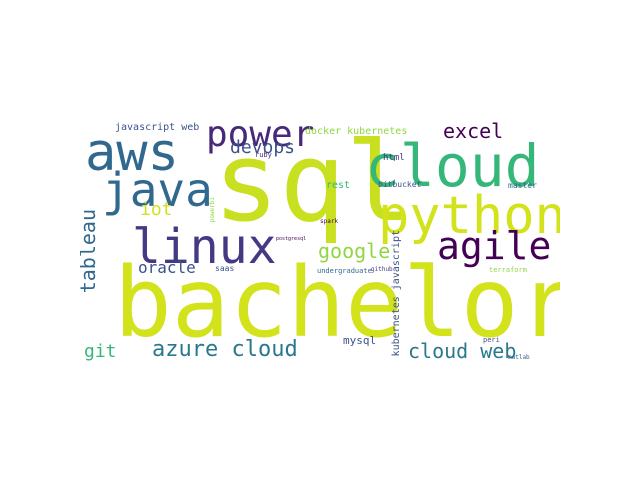 The height and width of the screenshot is (480, 640). Describe the element at coordinates (354, 251) in the screenshot. I see `word-google: google` at that location.